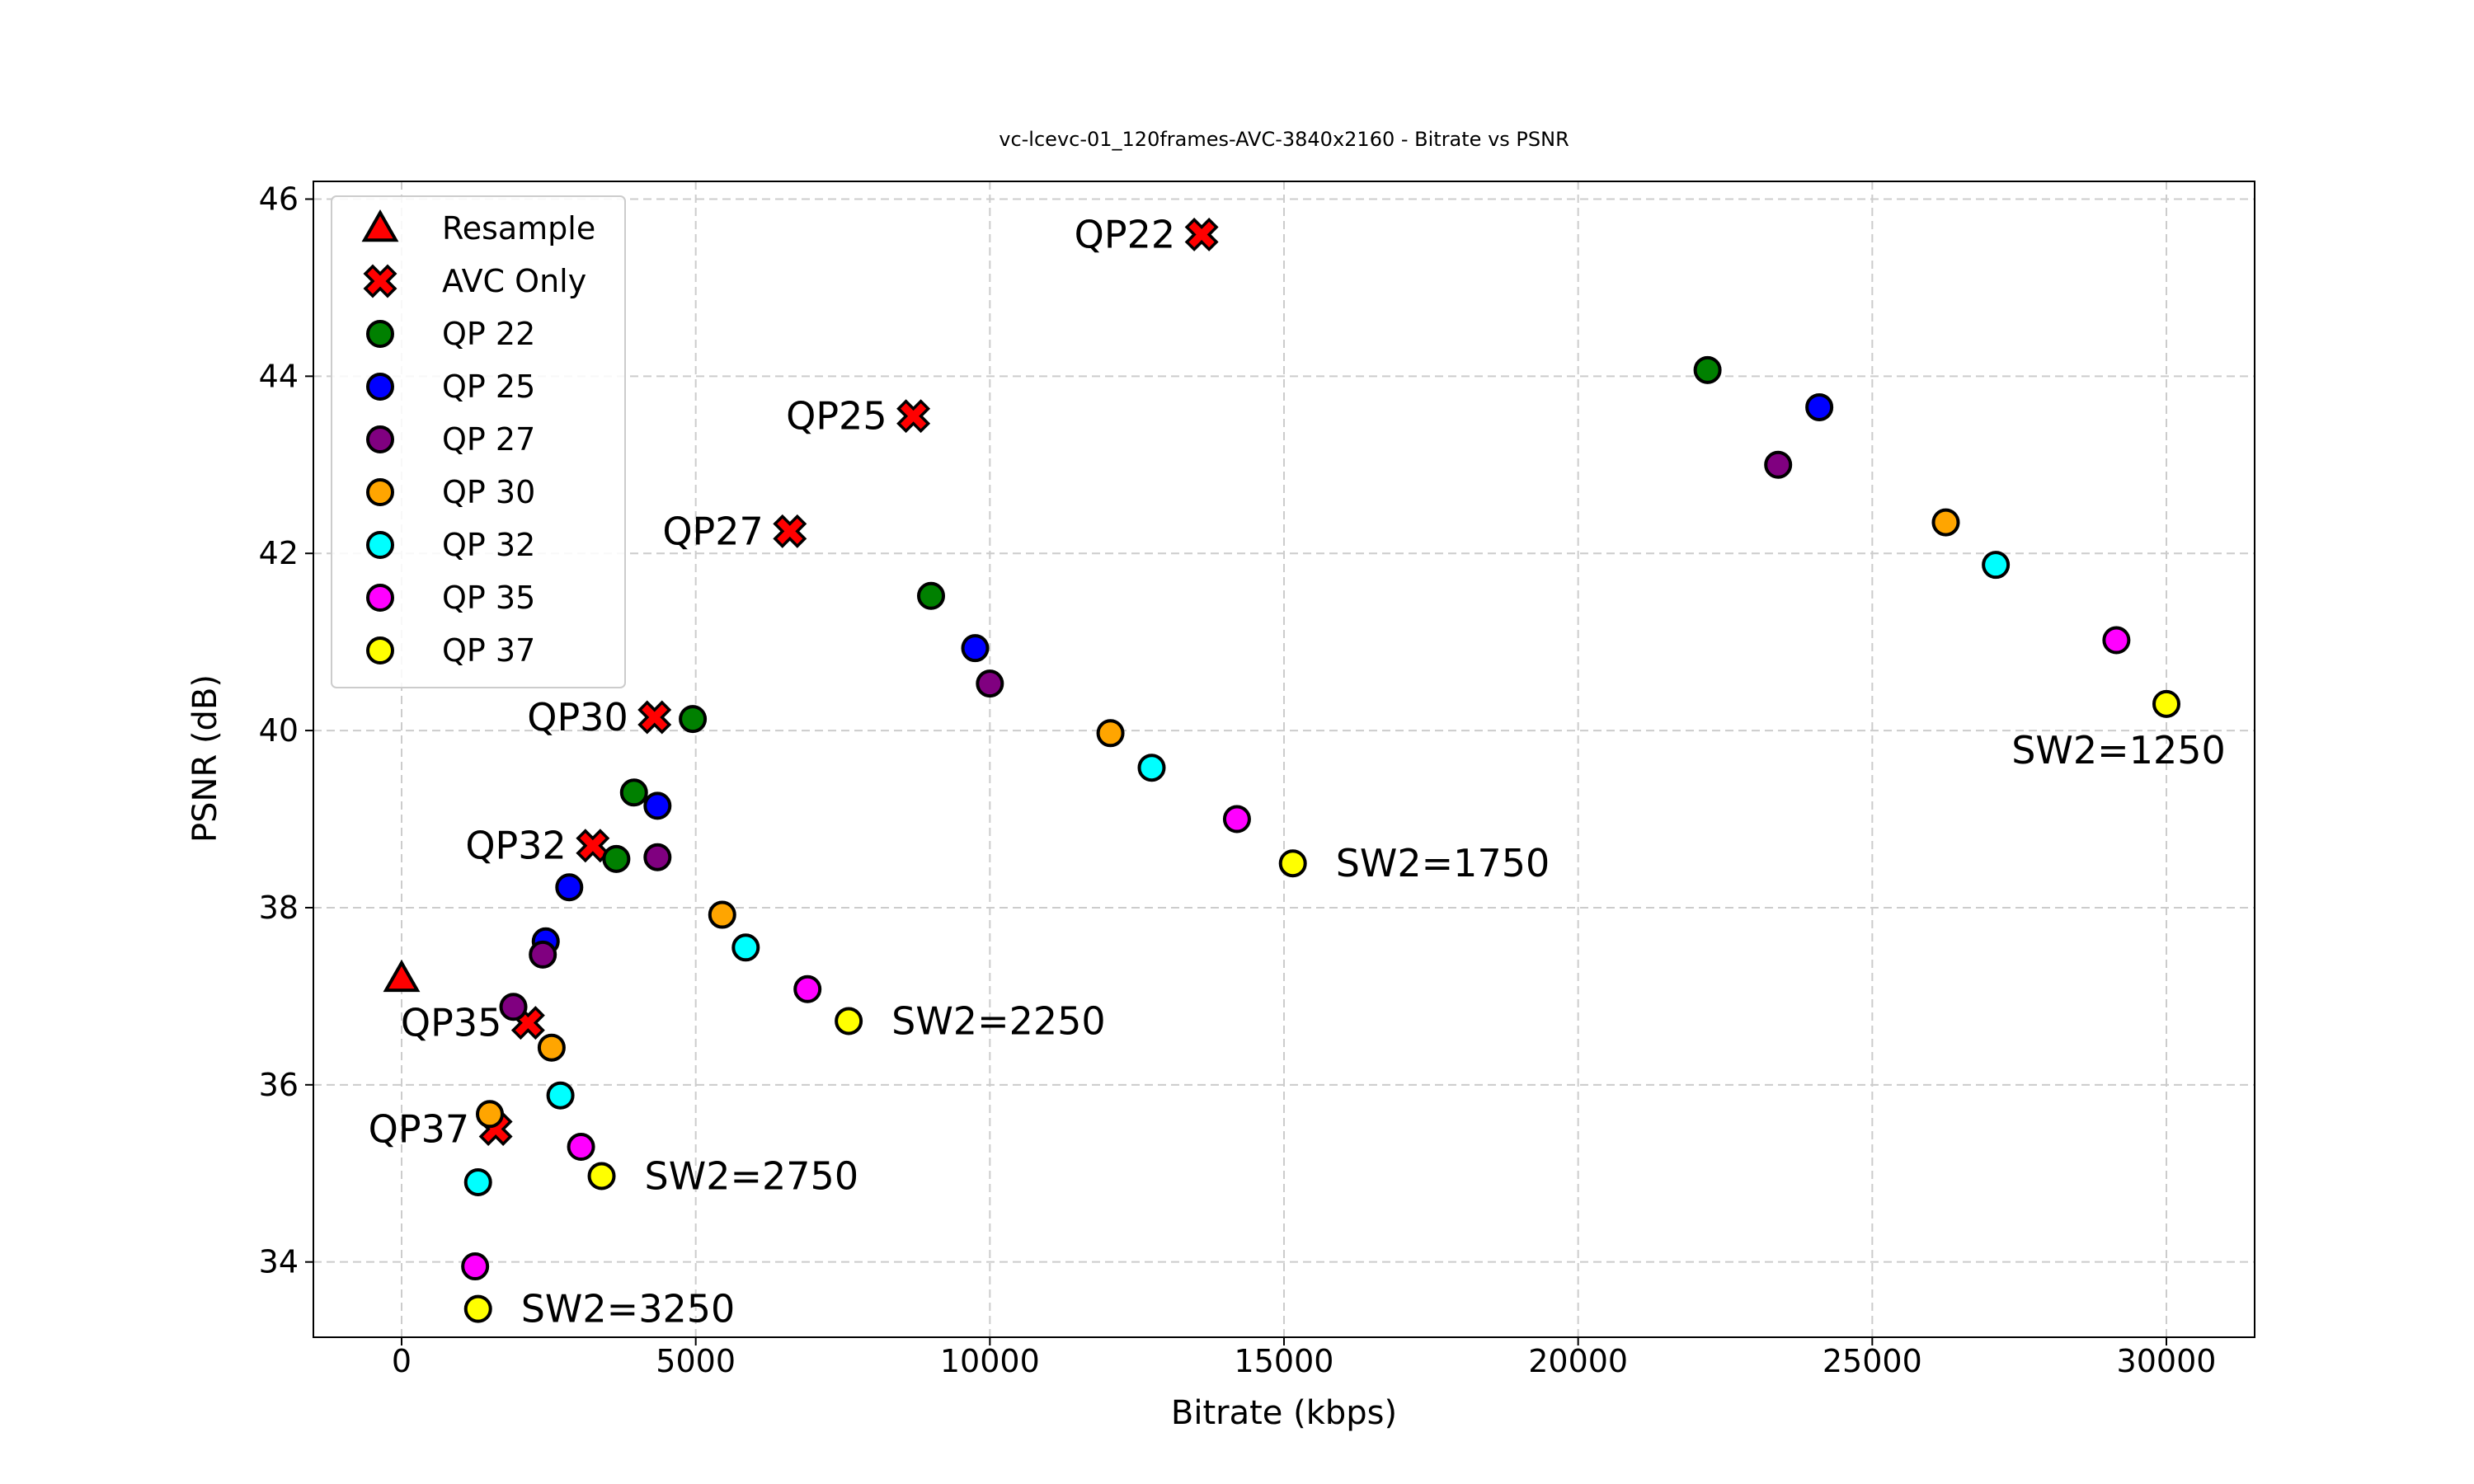 The width and height of the screenshot is (2474, 1484). I want to click on annotation-sw2-3250: SW2=3250, so click(628, 1309).